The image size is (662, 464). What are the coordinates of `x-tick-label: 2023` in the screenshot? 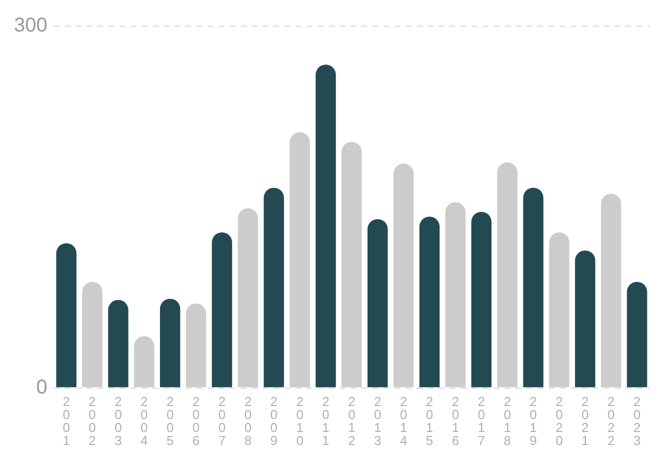 It's located at (637, 421).